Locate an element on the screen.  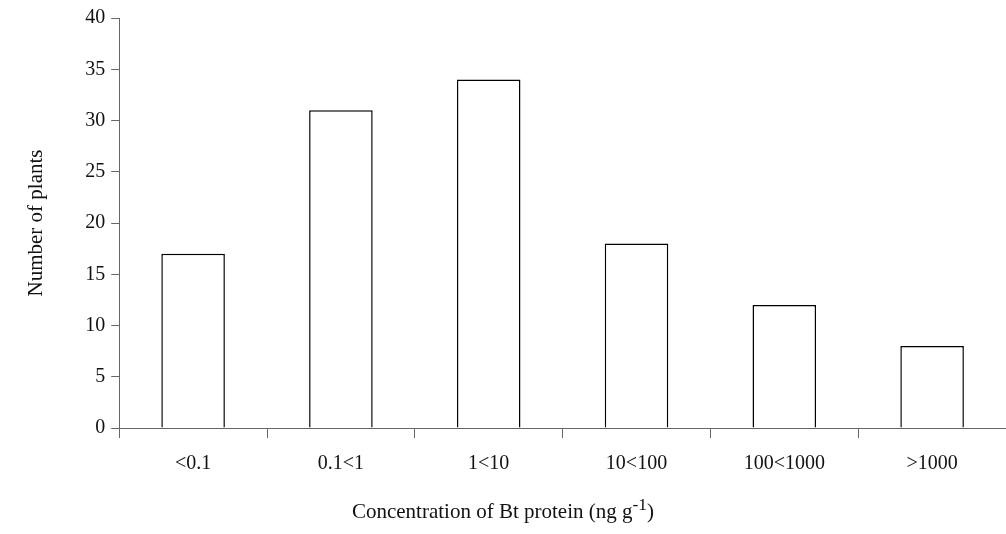
y-tick-label: 0 is located at coordinates (100, 426).